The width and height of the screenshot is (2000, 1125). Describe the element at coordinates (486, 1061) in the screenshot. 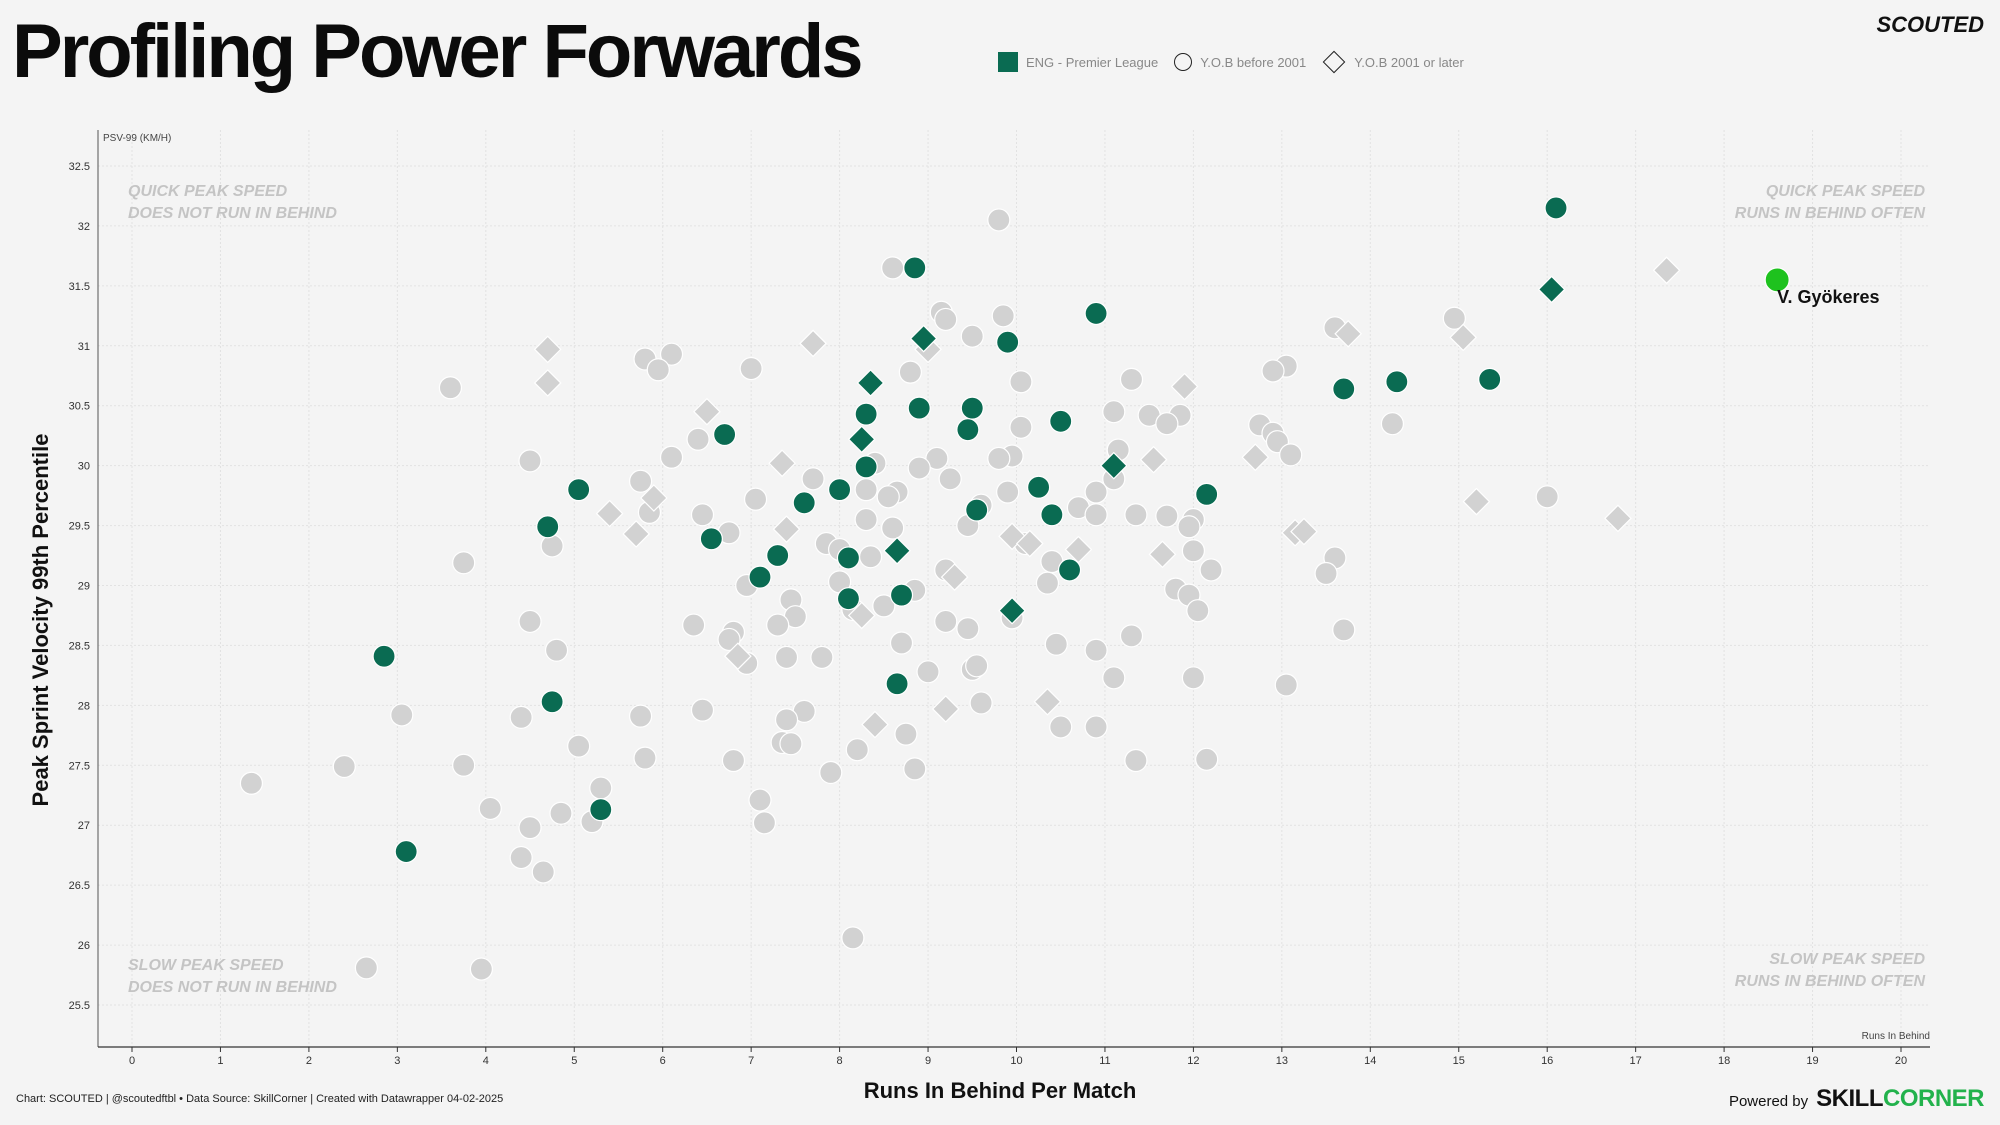

I see `x-tick-label: 4` at that location.